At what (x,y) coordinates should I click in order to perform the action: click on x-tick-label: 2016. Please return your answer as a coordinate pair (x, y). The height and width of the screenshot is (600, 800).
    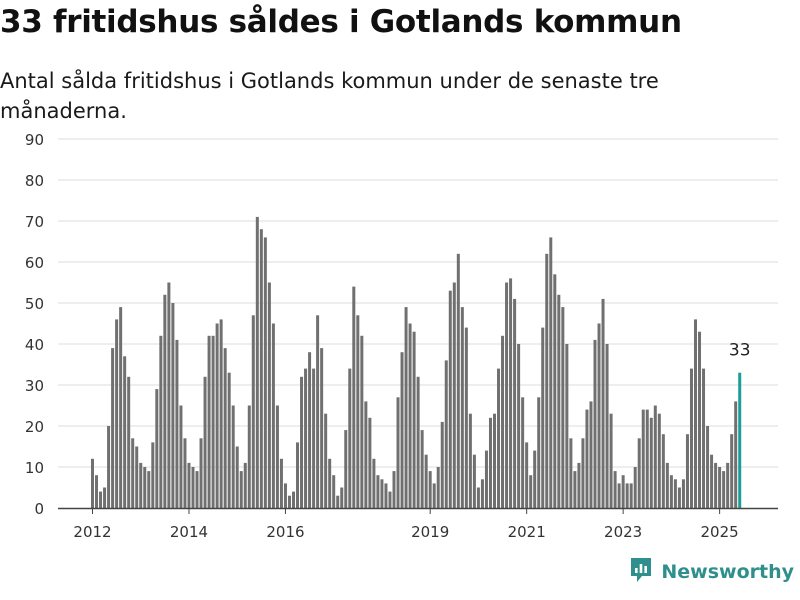
    Looking at the image, I should click on (285, 532).